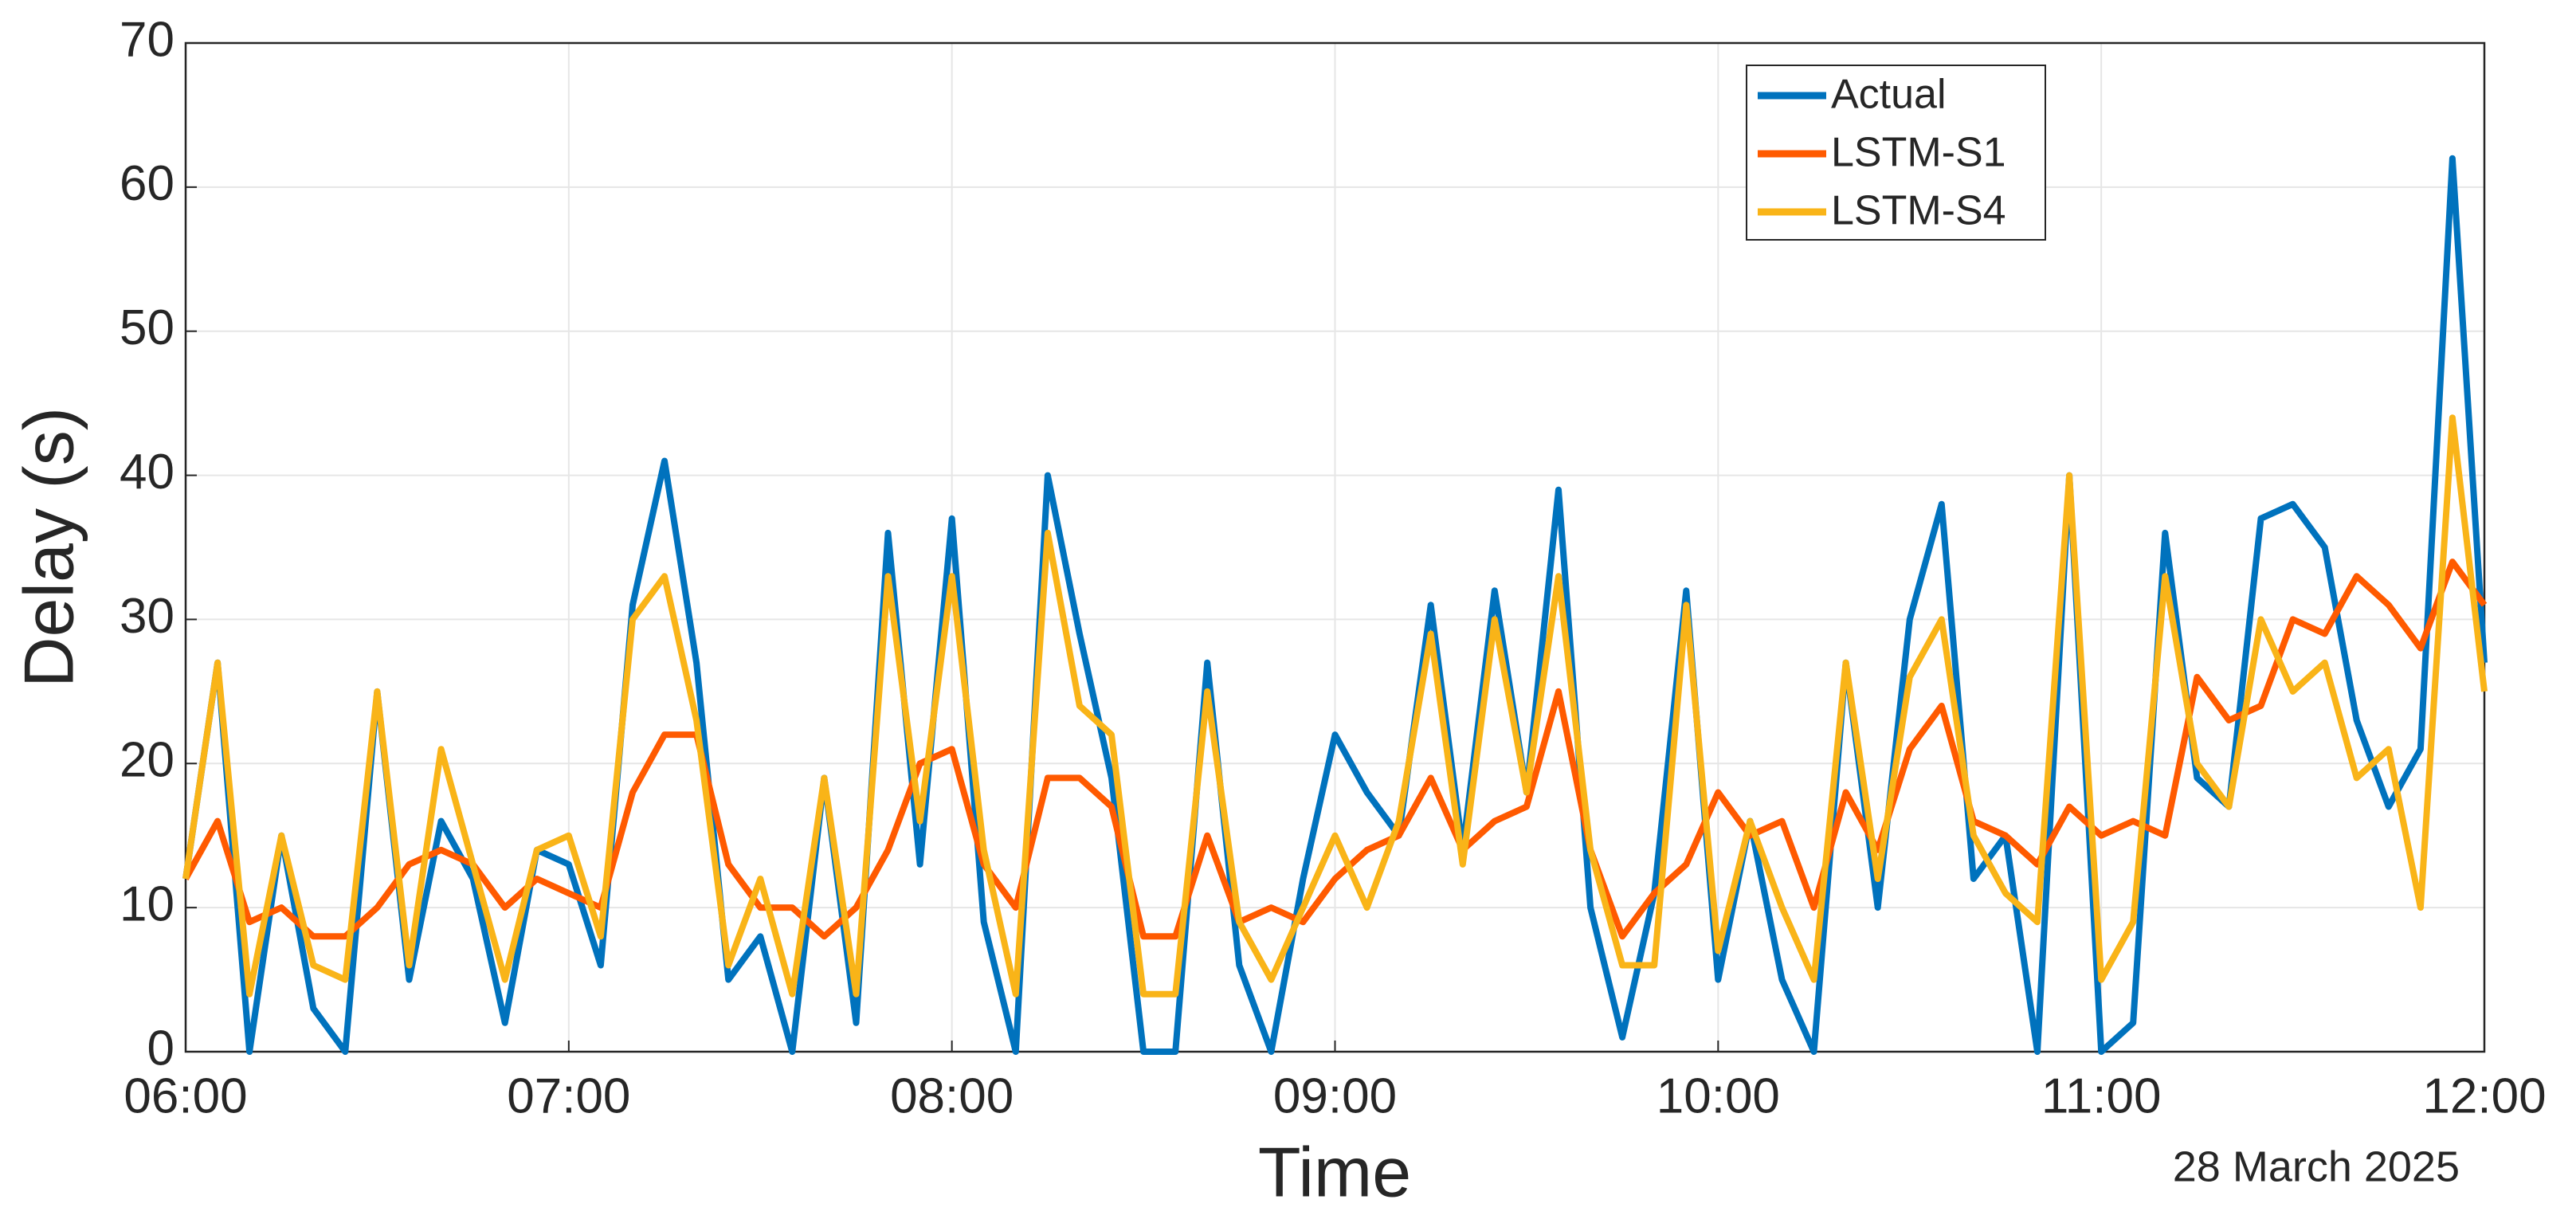 Image resolution: width=2576 pixels, height=1223 pixels. I want to click on y-tick-label: 70, so click(147, 39).